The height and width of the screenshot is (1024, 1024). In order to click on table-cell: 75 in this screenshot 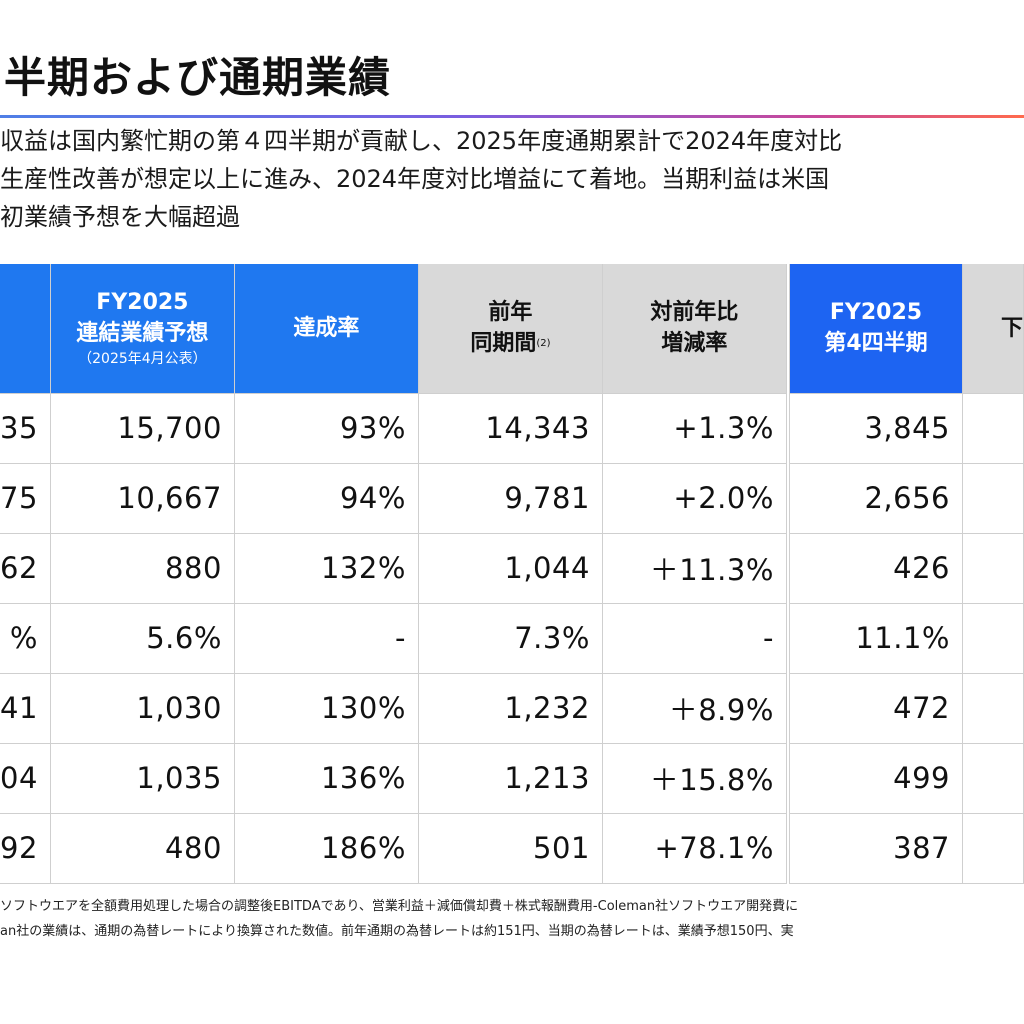, I will do `click(25, 498)`.